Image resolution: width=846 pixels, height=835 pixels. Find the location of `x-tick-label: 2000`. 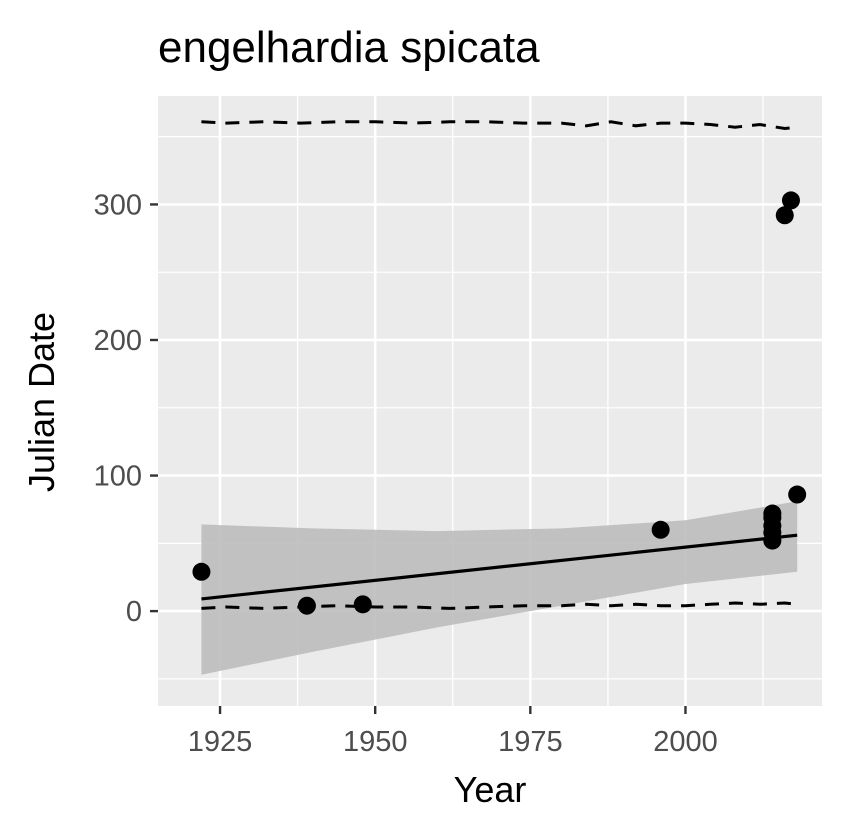

x-tick-label: 2000 is located at coordinates (685, 742).